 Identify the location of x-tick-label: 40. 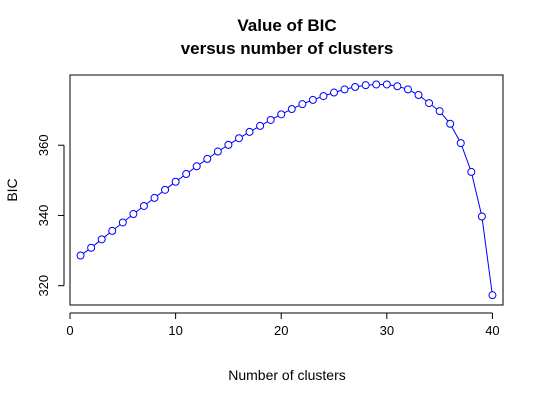
(492, 330).